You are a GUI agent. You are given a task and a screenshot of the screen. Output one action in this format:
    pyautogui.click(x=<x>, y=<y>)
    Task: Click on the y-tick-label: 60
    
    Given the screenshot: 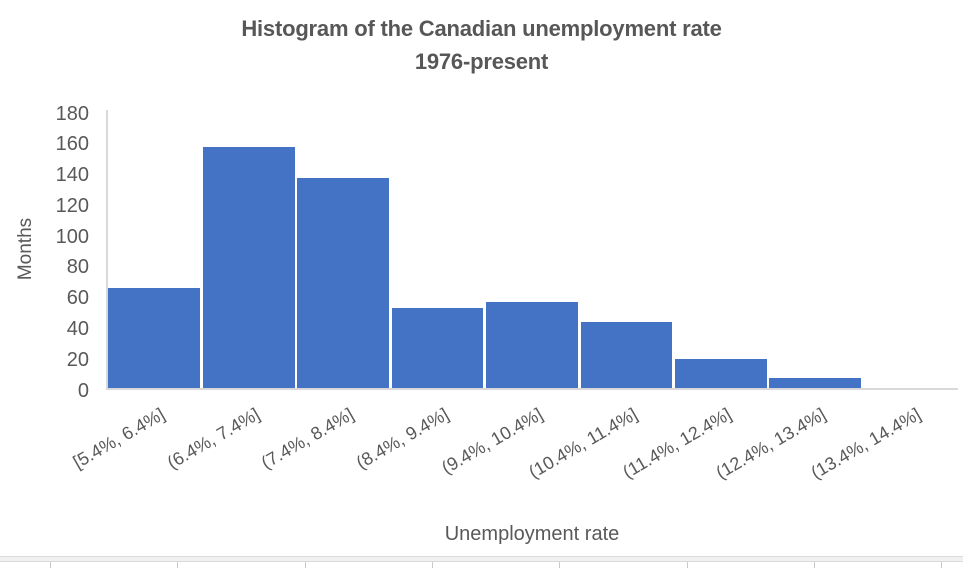 What is the action you would take?
    pyautogui.click(x=77, y=298)
    